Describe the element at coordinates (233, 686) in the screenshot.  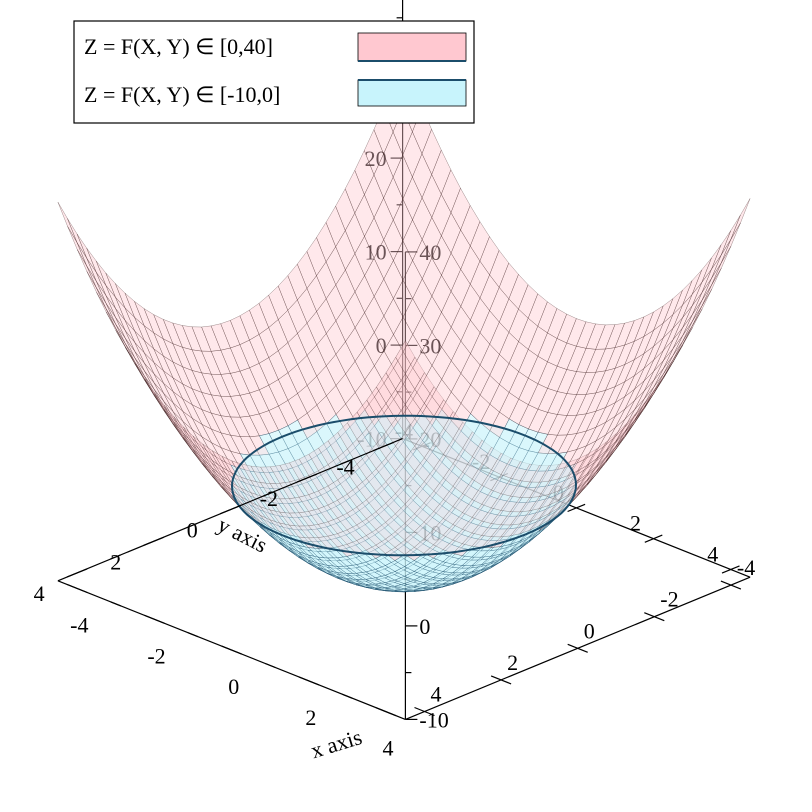
I see `x-tick-label: 0` at that location.